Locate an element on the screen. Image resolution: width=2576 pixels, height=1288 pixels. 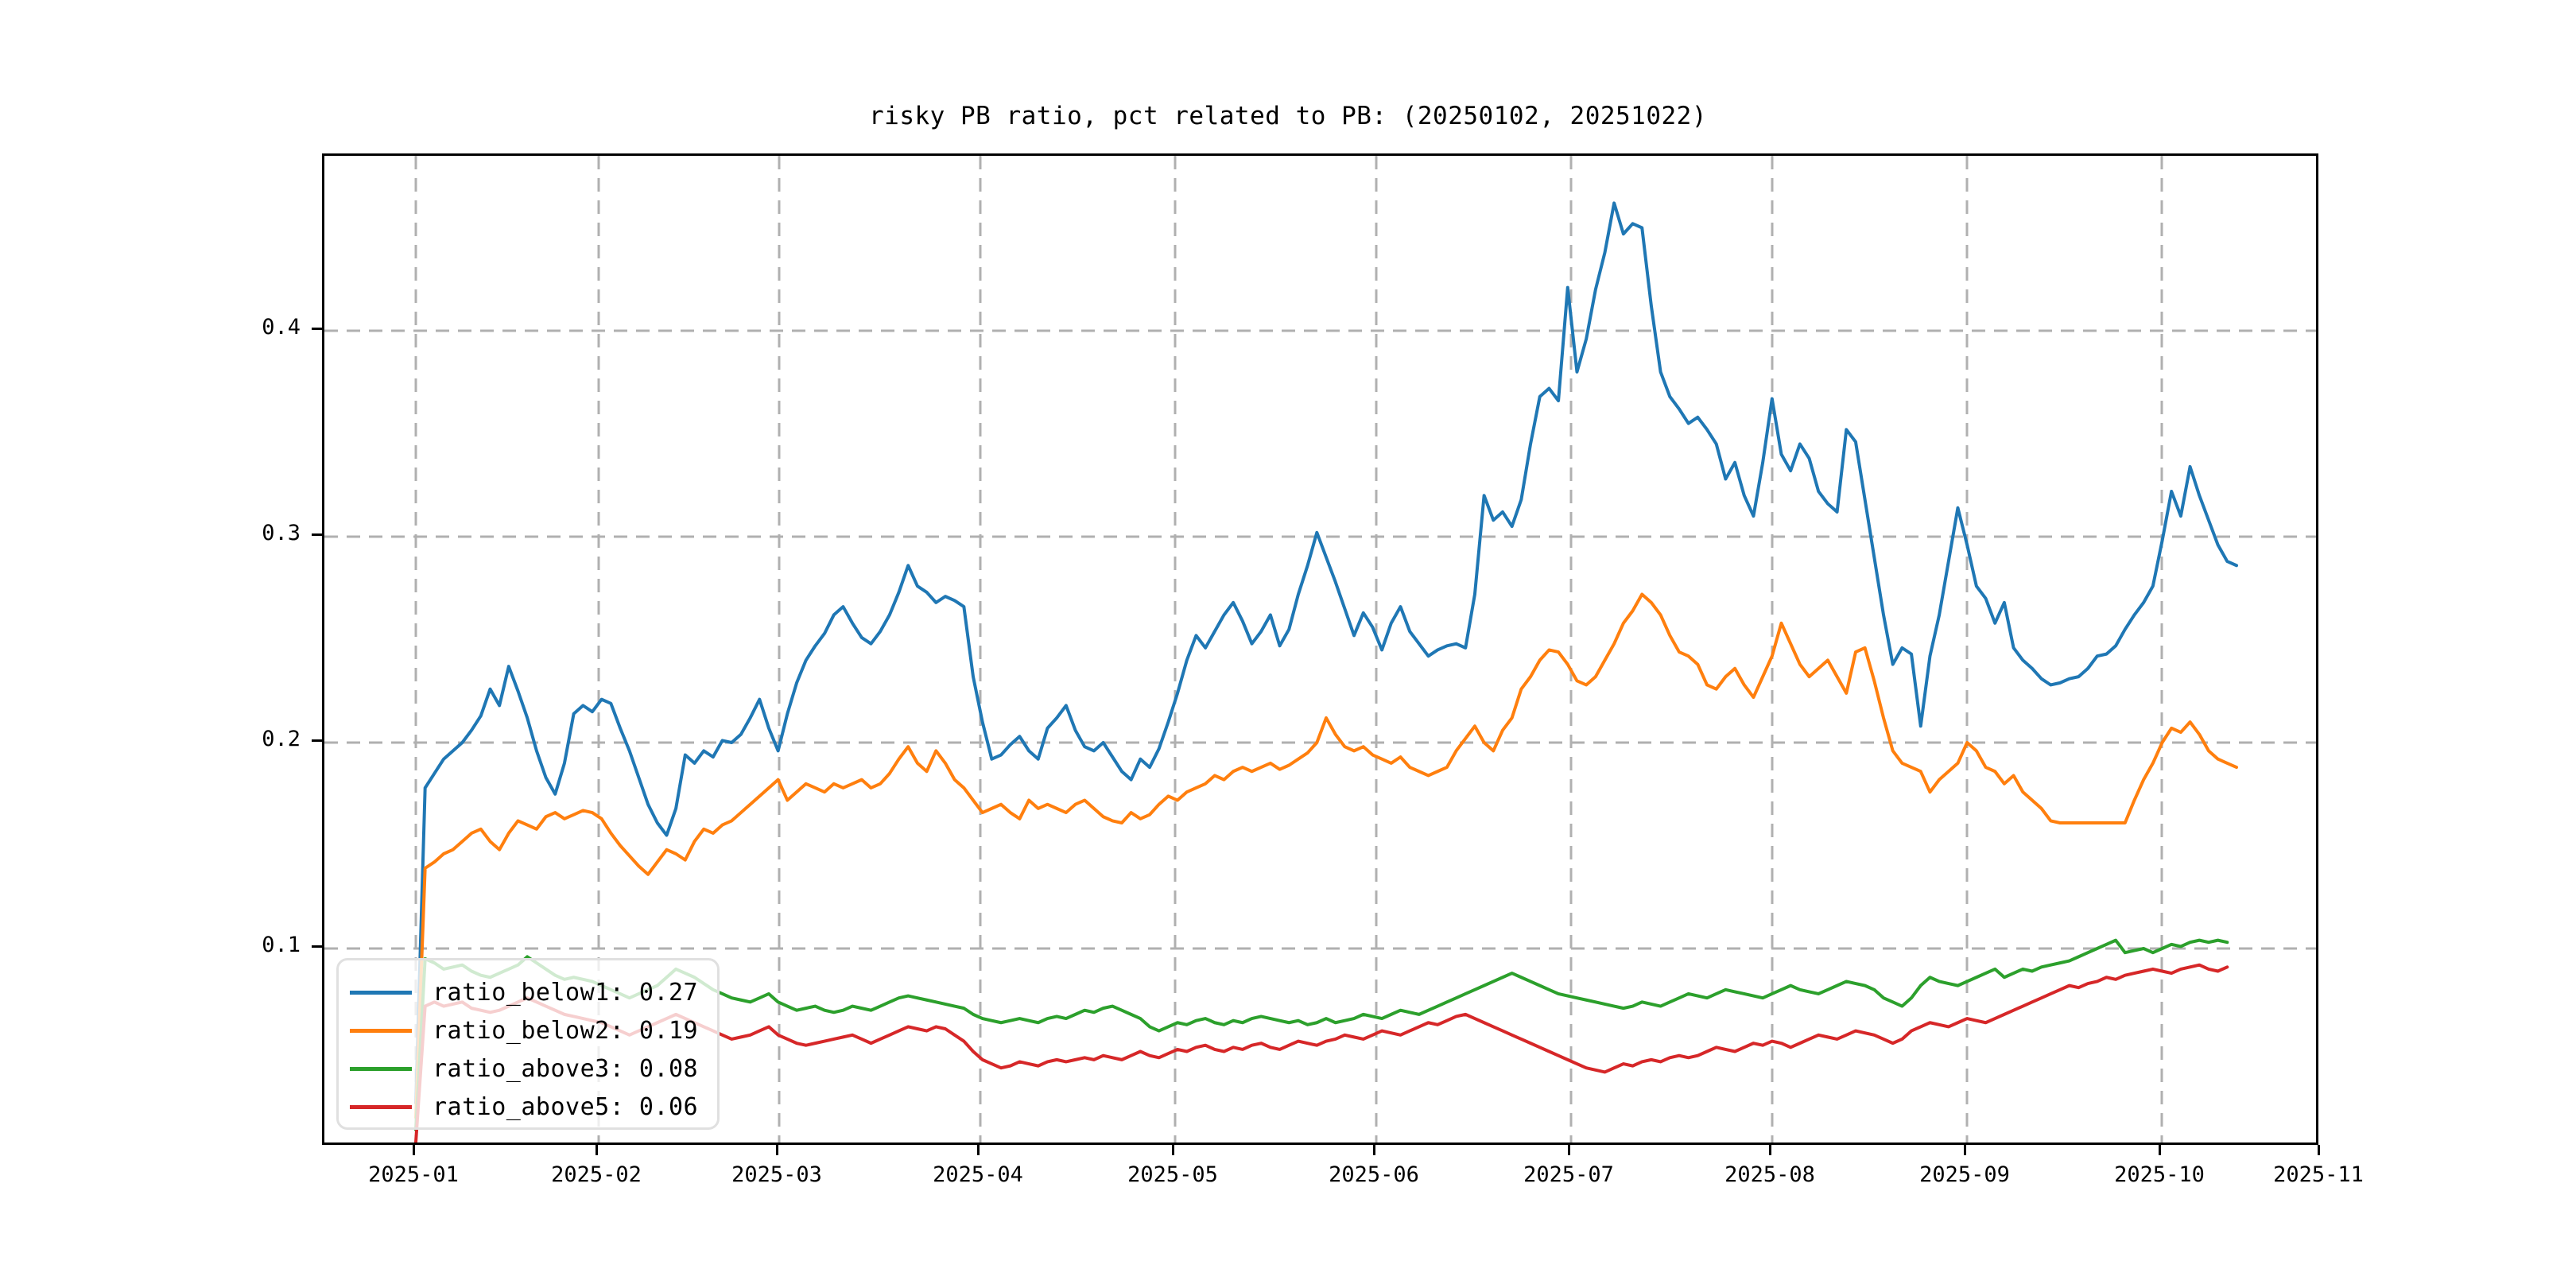
legend-item: ratio_below1: 0.27 is located at coordinates (524, 992).